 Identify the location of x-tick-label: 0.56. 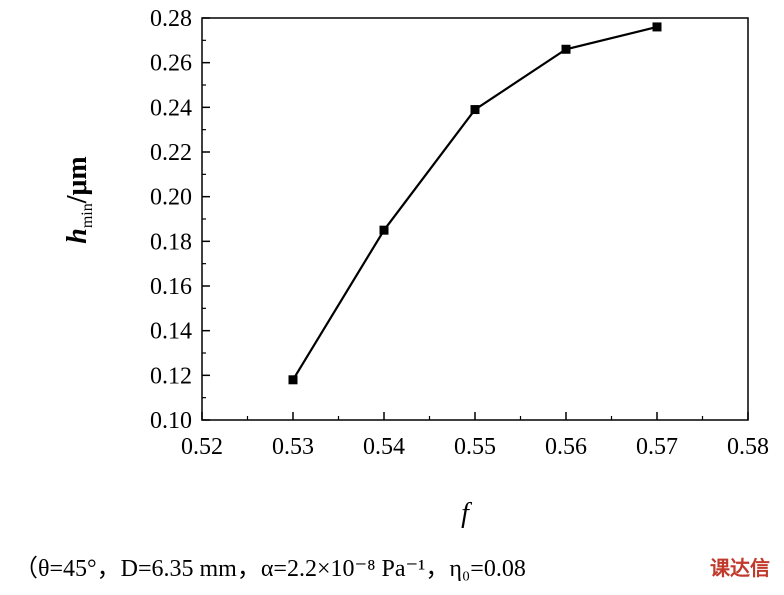
(566, 447).